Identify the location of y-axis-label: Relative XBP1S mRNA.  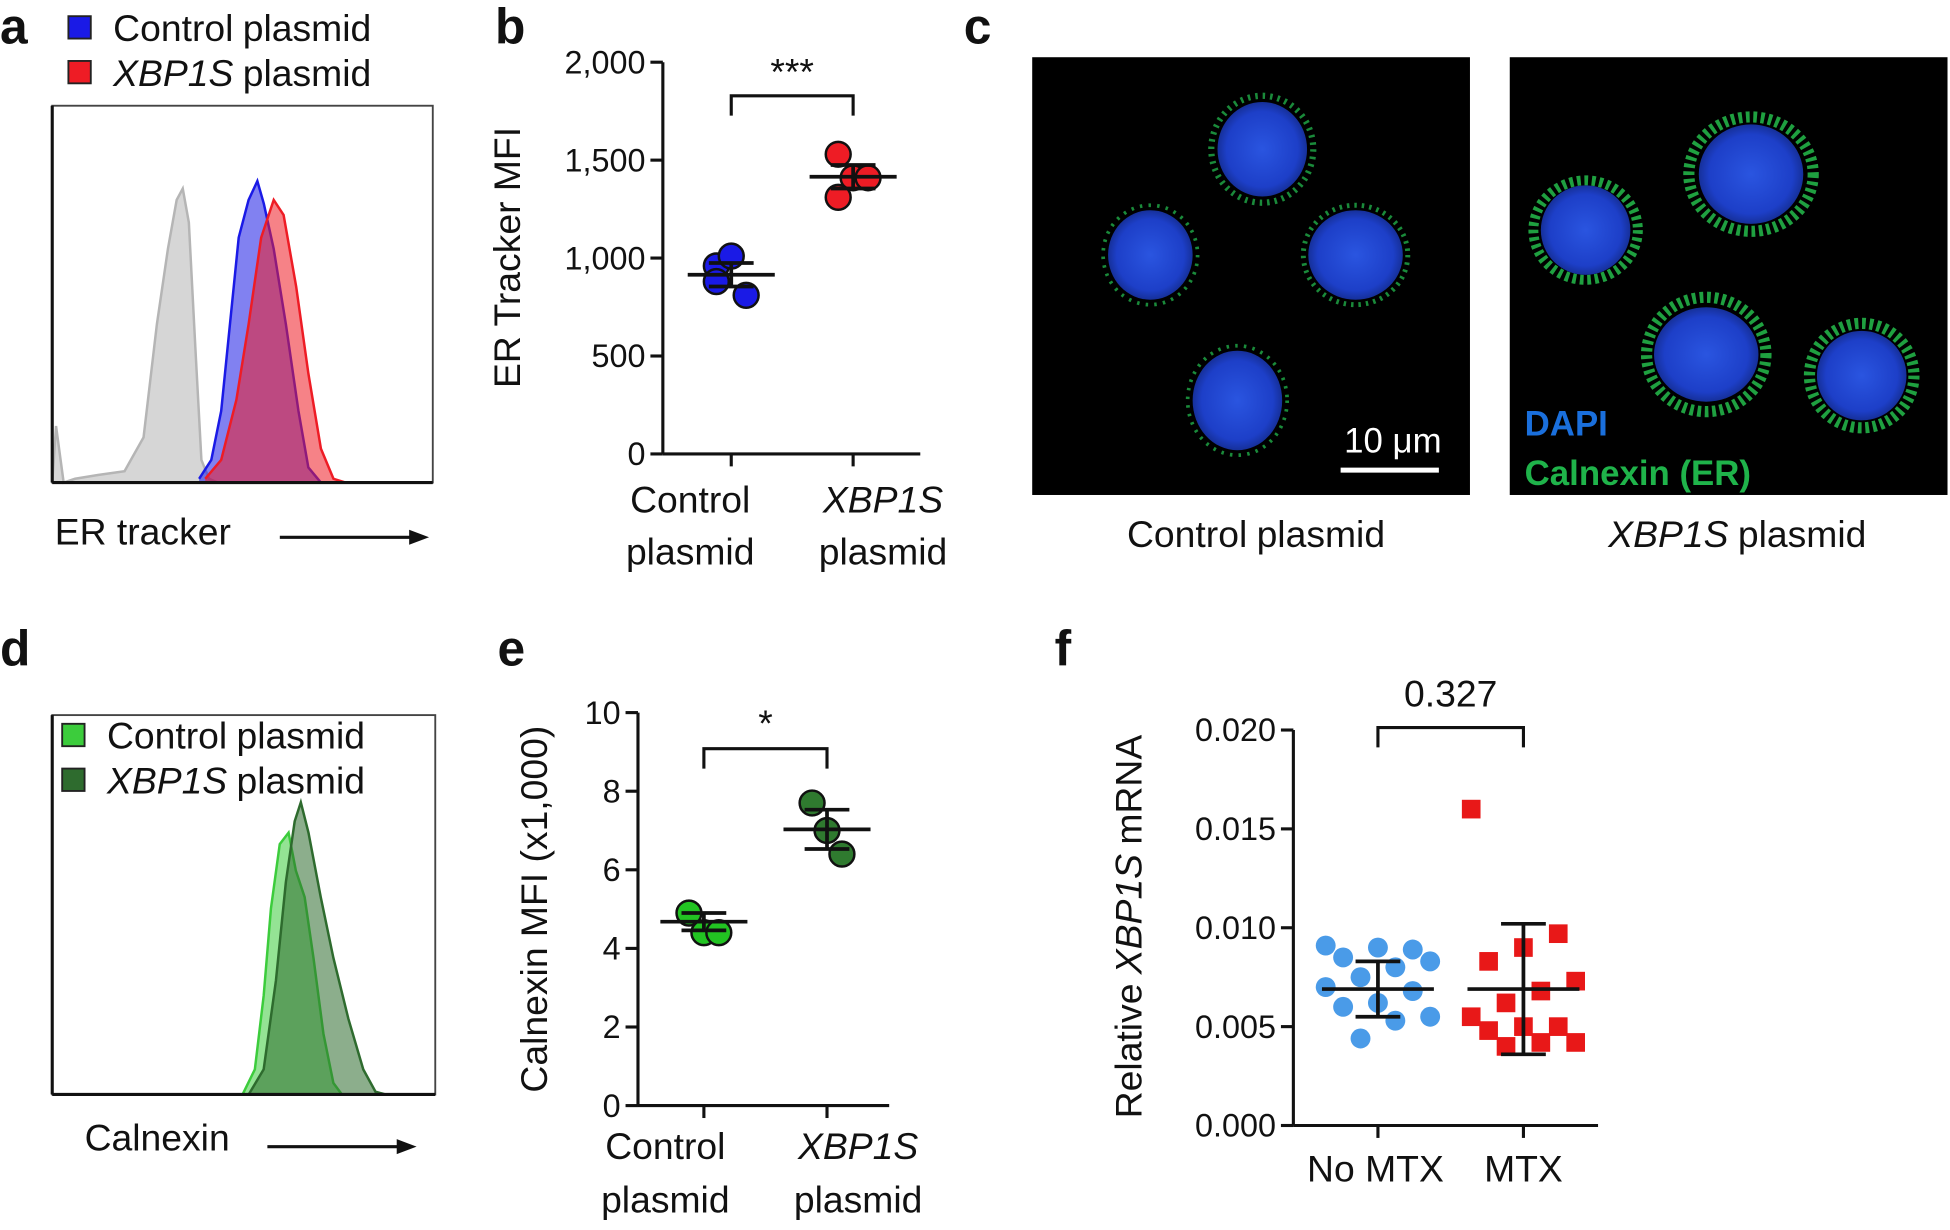
(1129, 927).